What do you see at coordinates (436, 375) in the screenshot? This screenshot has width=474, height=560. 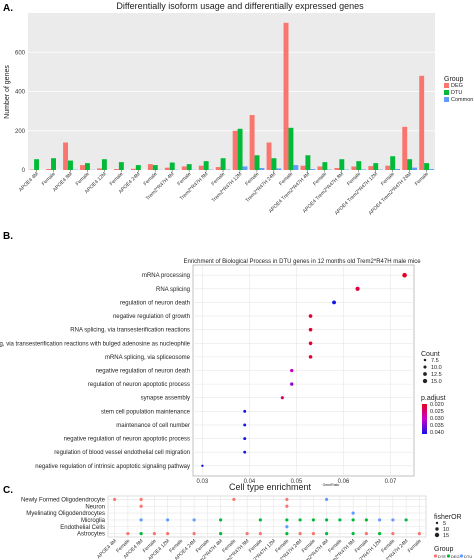 I see `count-legend-label: 12.5` at bounding box center [436, 375].